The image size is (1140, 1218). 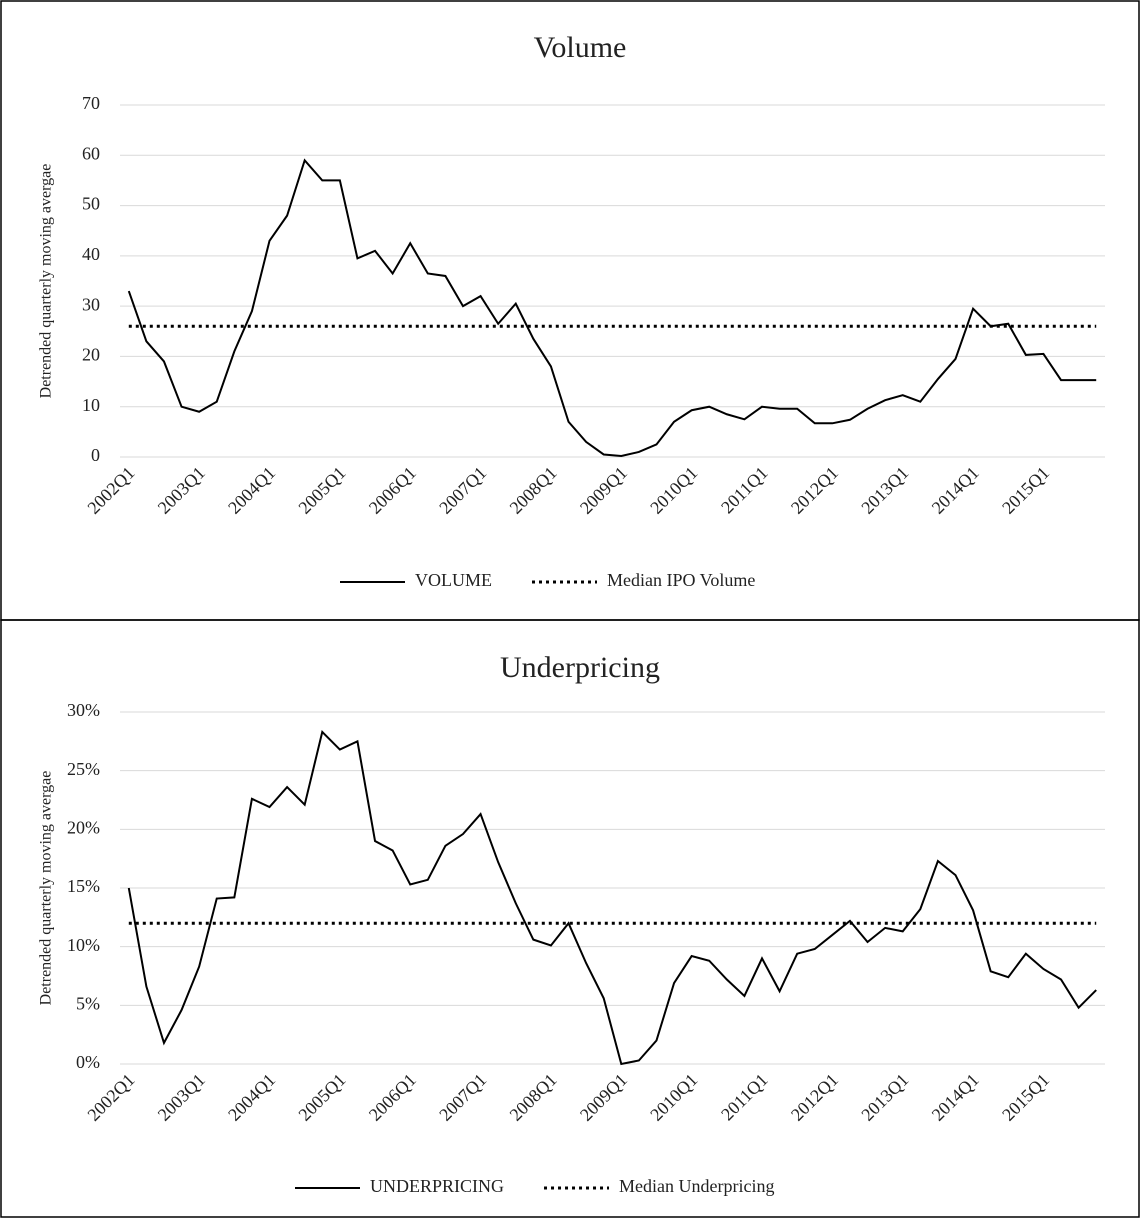 I want to click on y-tick-label: 30%, so click(x=83, y=710).